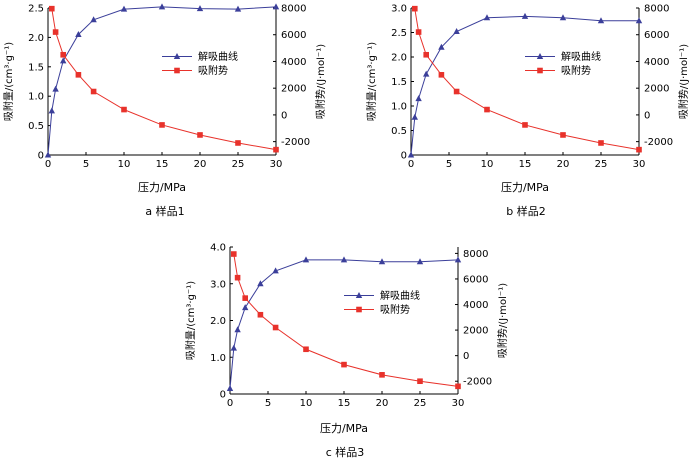 Image resolution: width=700 pixels, height=464 pixels. I want to click on series-line-desorption, so click(162, 81).